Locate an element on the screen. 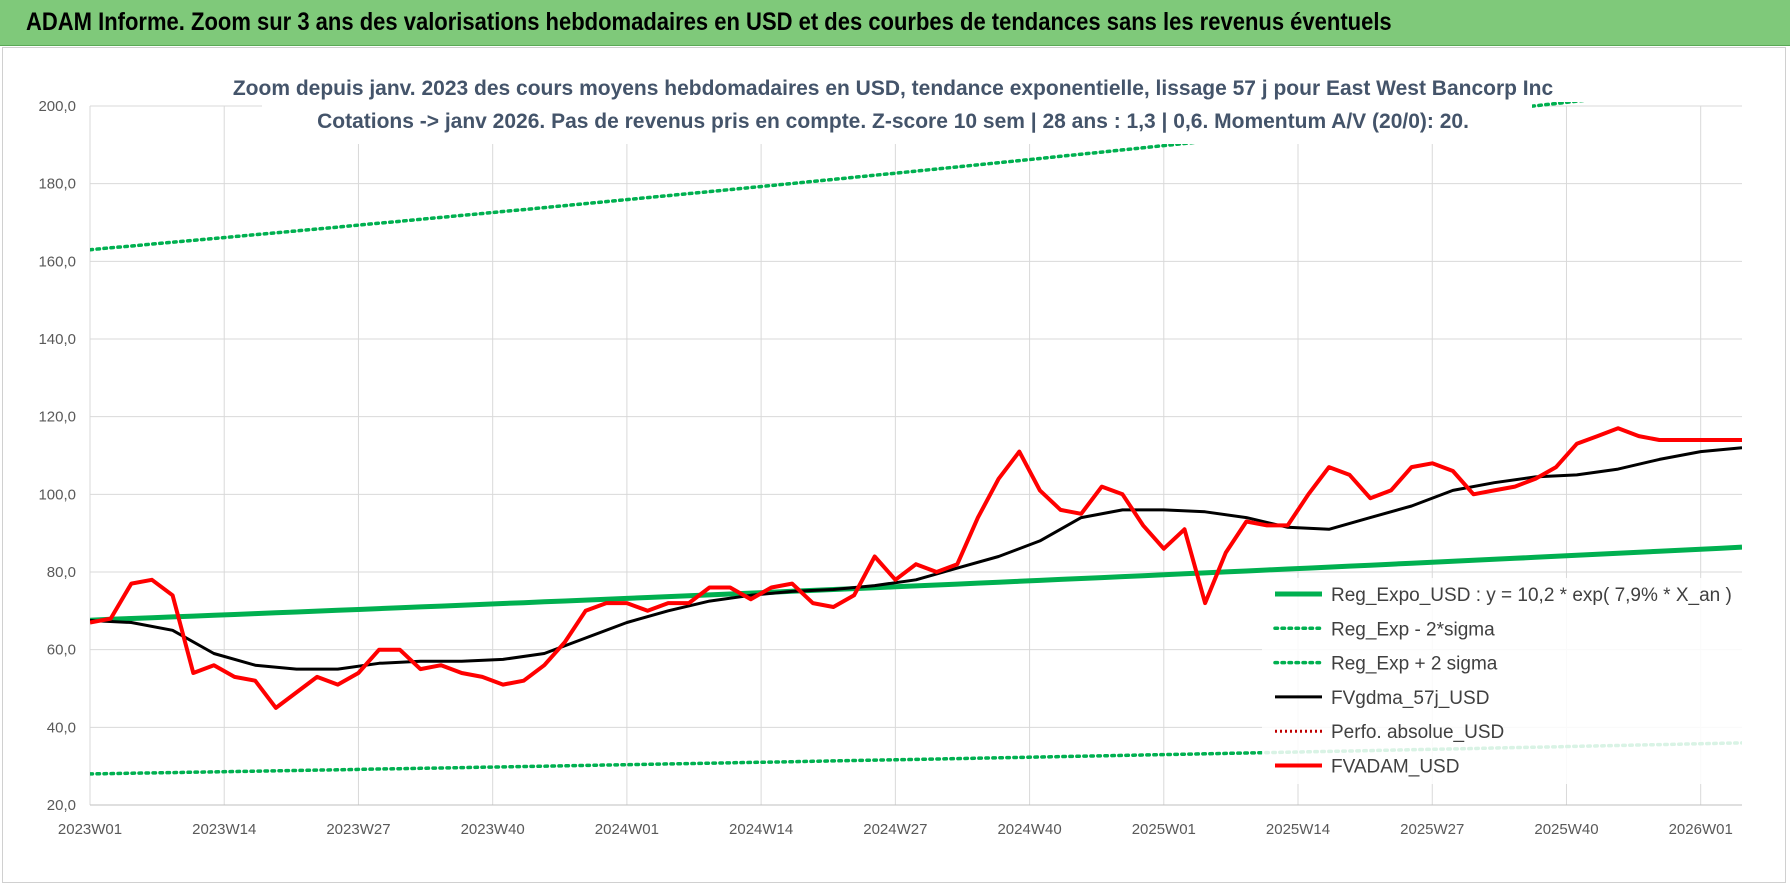  y-tick-label: 140,0 is located at coordinates (57, 339).